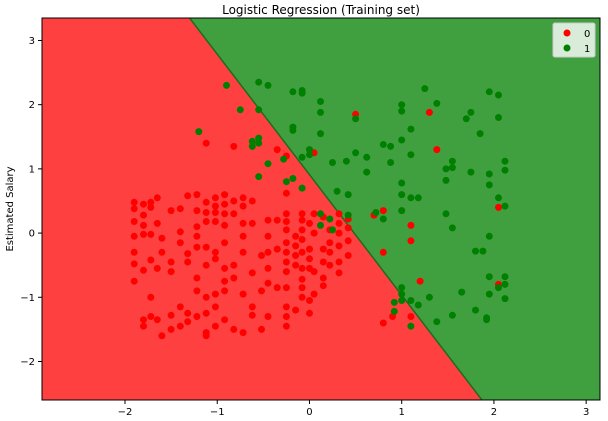  I want to click on legend-label-1: 1, so click(587, 49).